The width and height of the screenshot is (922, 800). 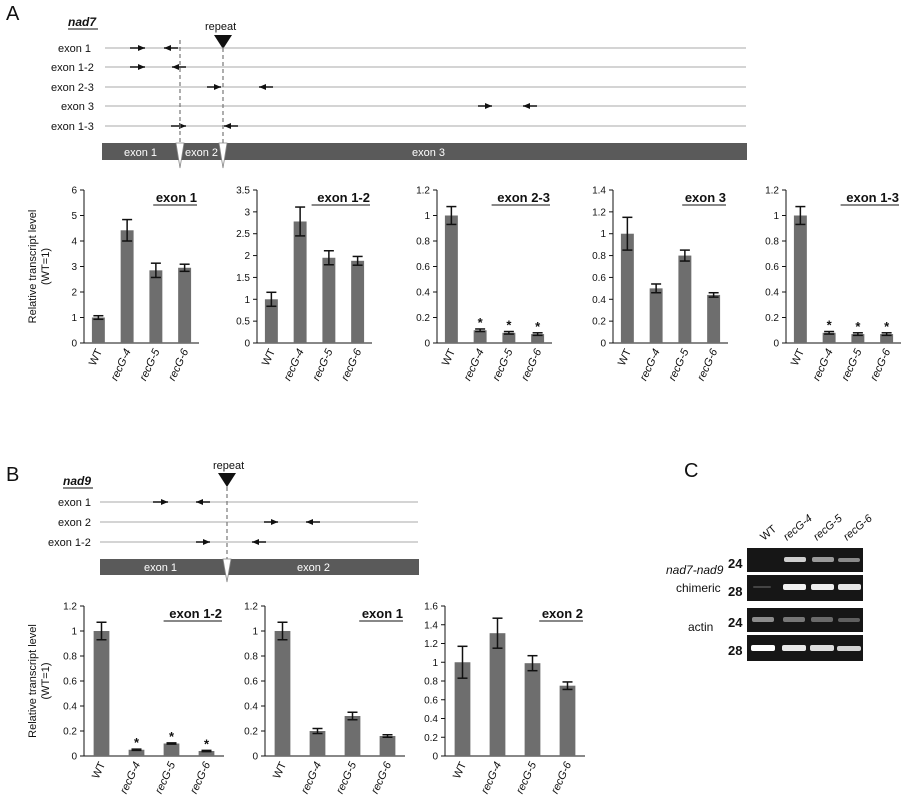 I want to click on exon-bar-label-exon-3: exon 3, so click(x=428, y=153).